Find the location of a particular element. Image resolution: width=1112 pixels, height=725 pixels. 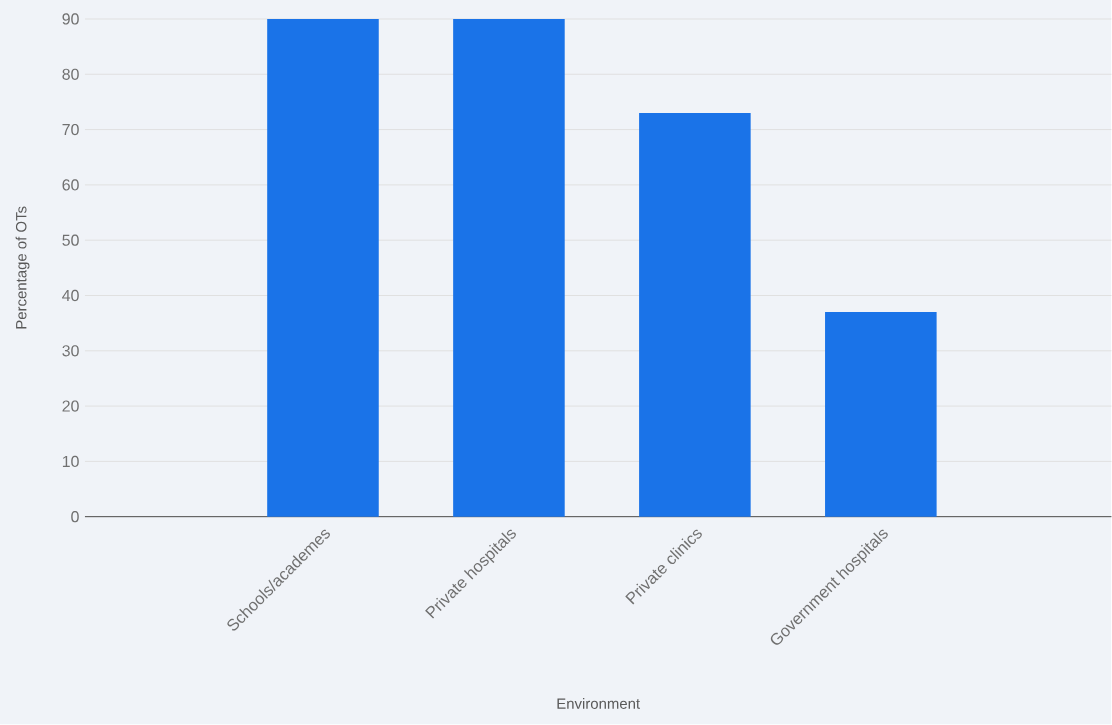

y-tick-label: 80 is located at coordinates (70, 74).